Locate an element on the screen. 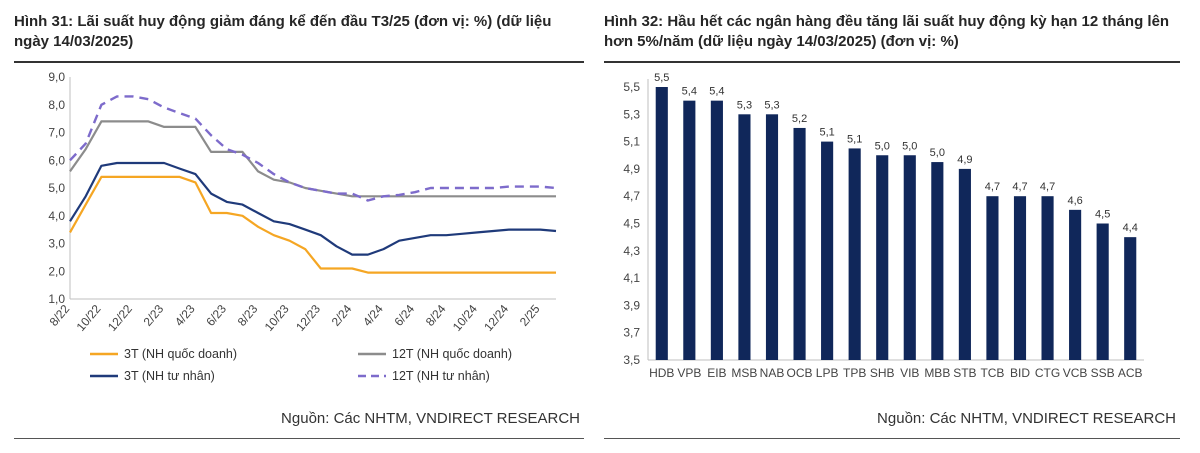 This screenshot has height=453, width=1200. bar-eib is located at coordinates (716, 230).